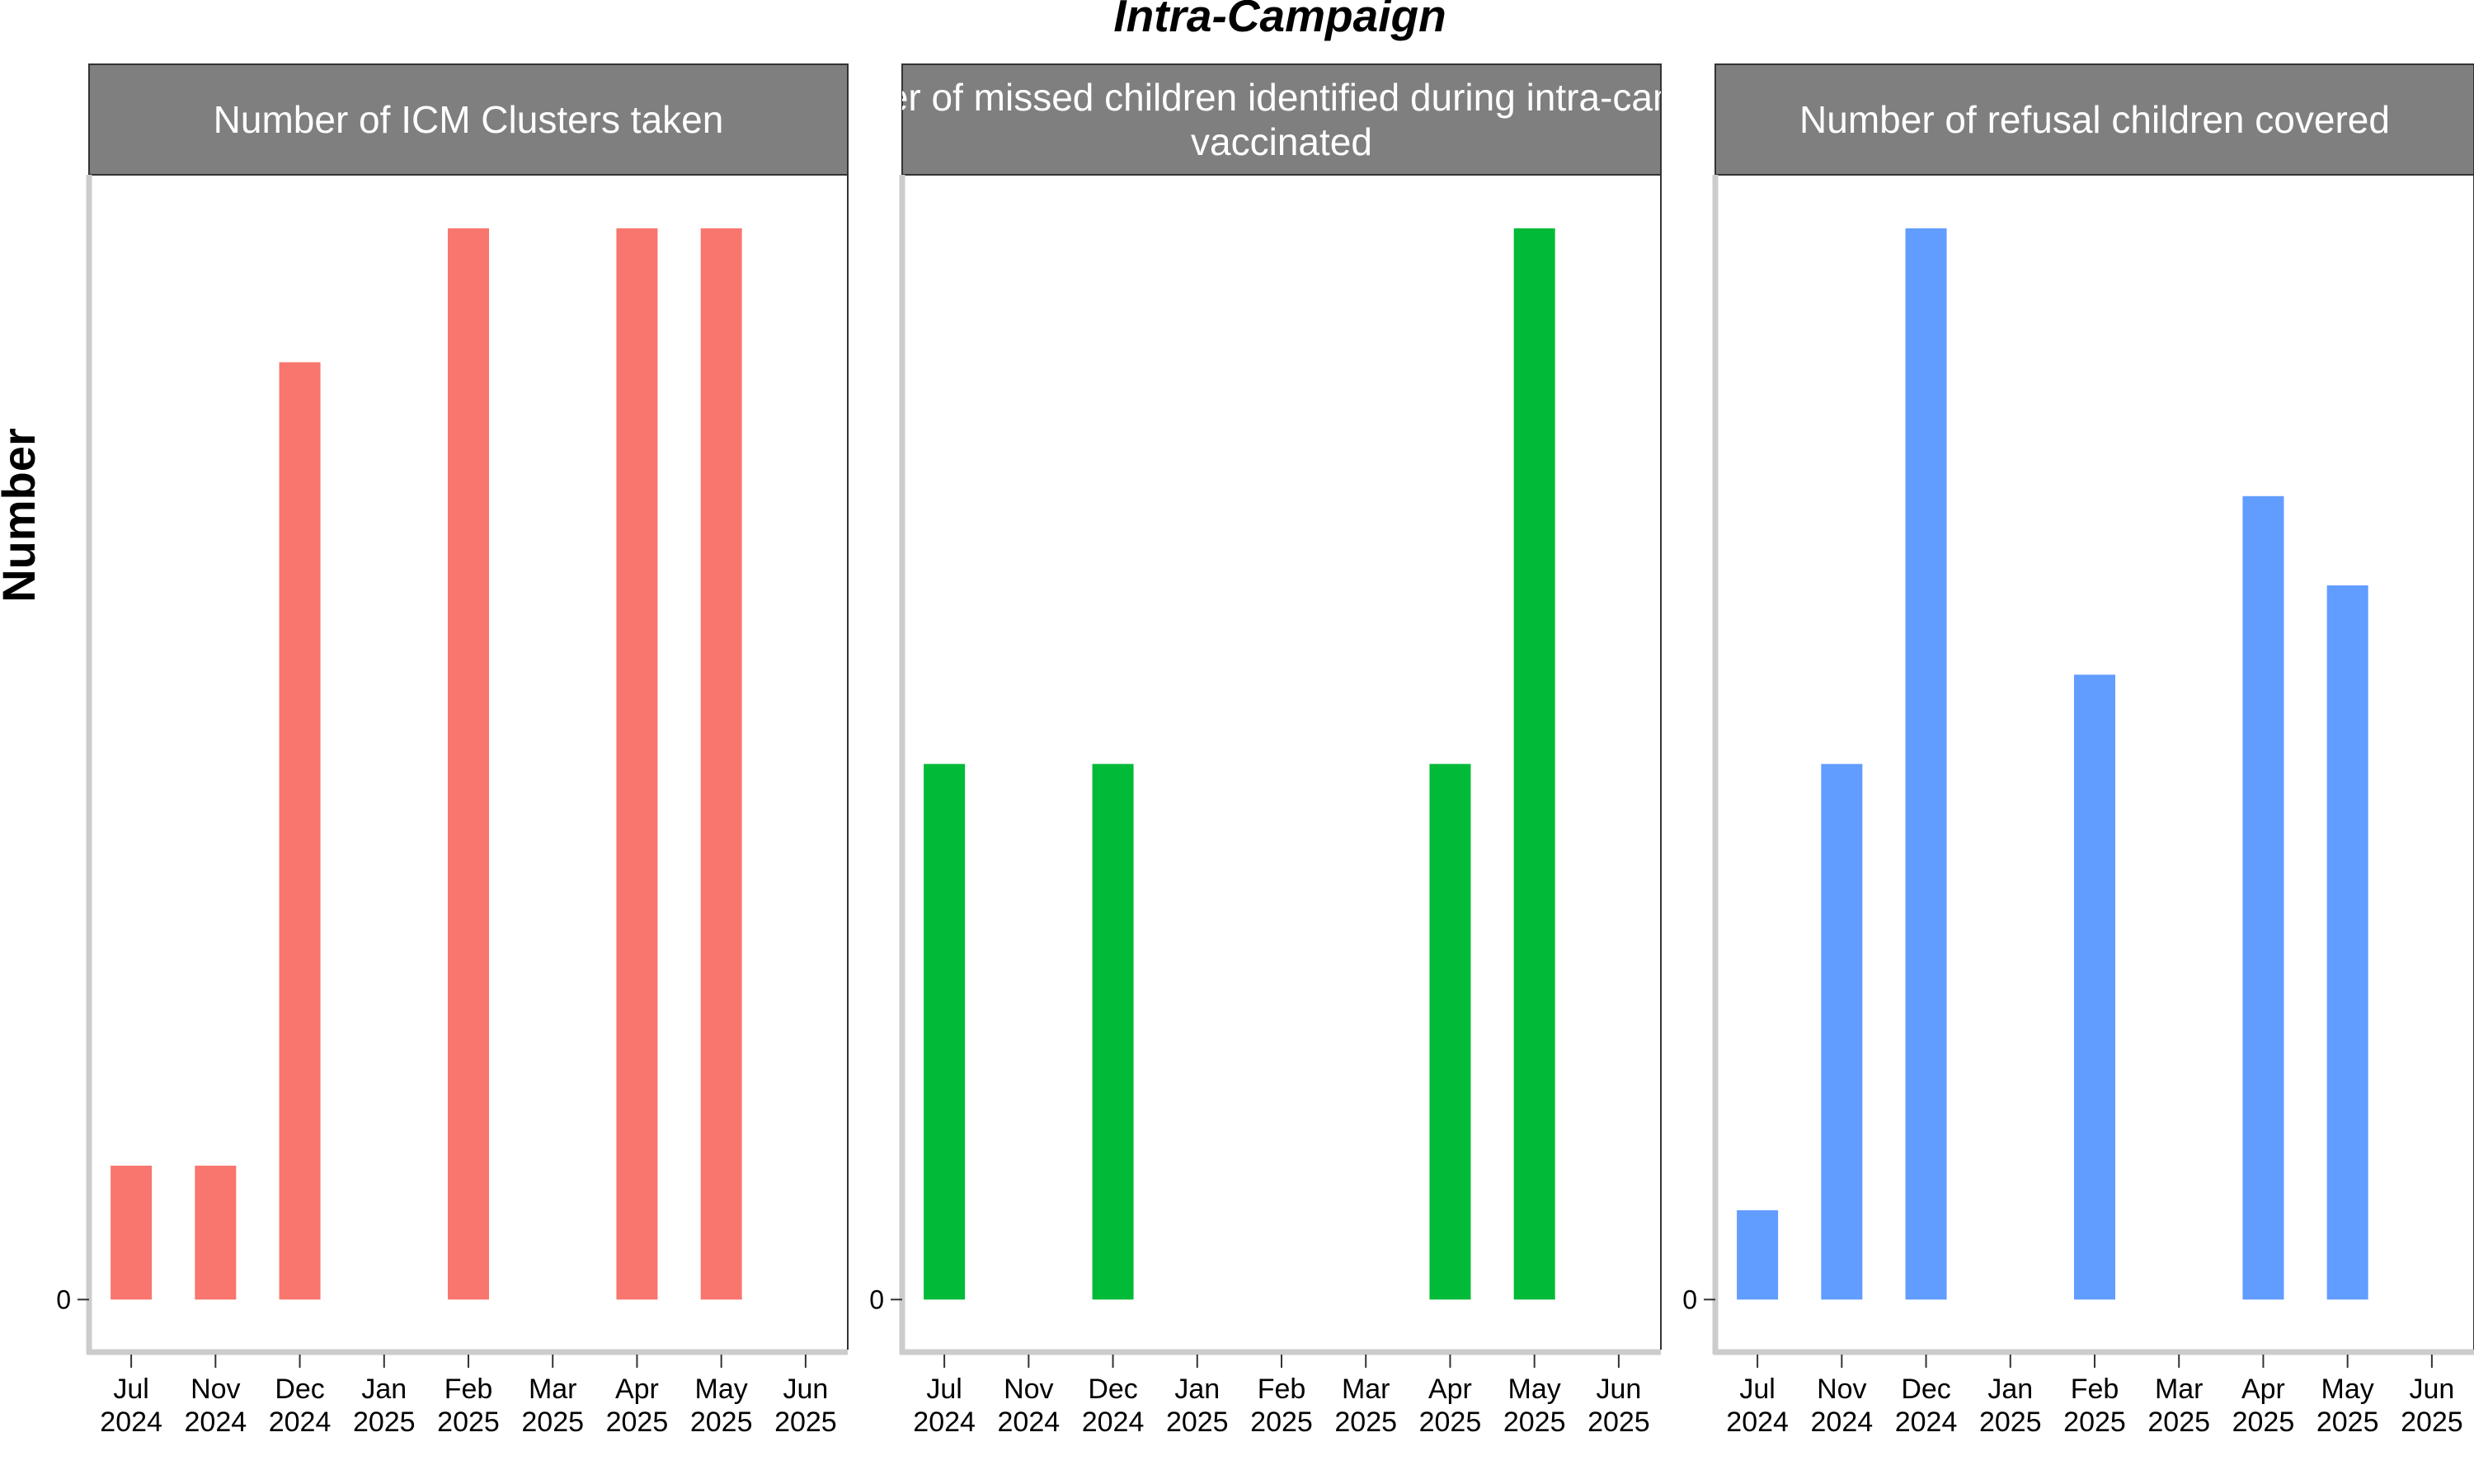  I want to click on y-axis-label: Number, so click(22, 515).